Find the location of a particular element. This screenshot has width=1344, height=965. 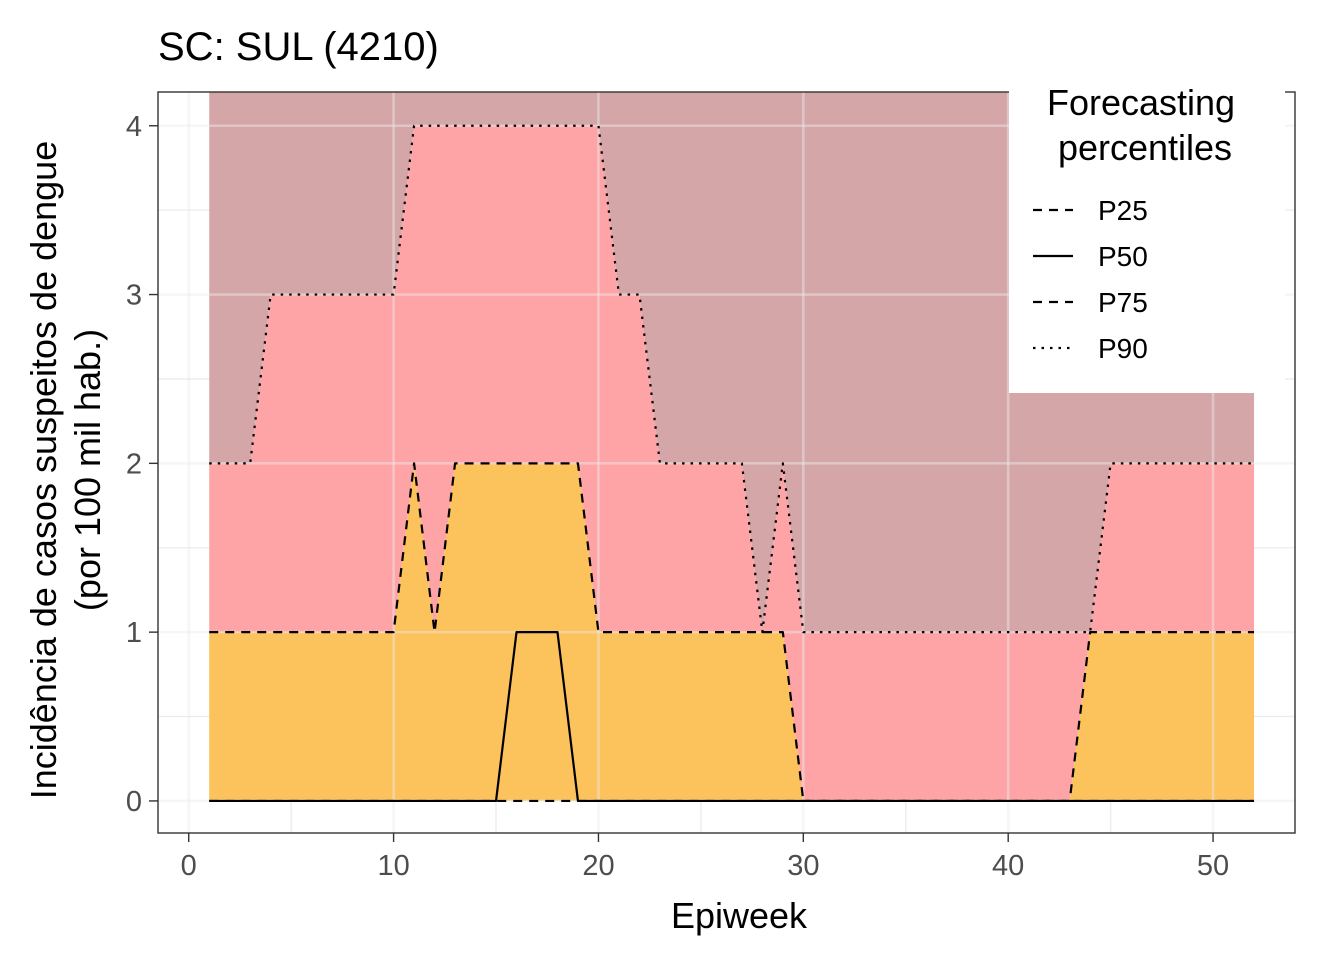

x-tick-label: 30 is located at coordinates (803, 866).